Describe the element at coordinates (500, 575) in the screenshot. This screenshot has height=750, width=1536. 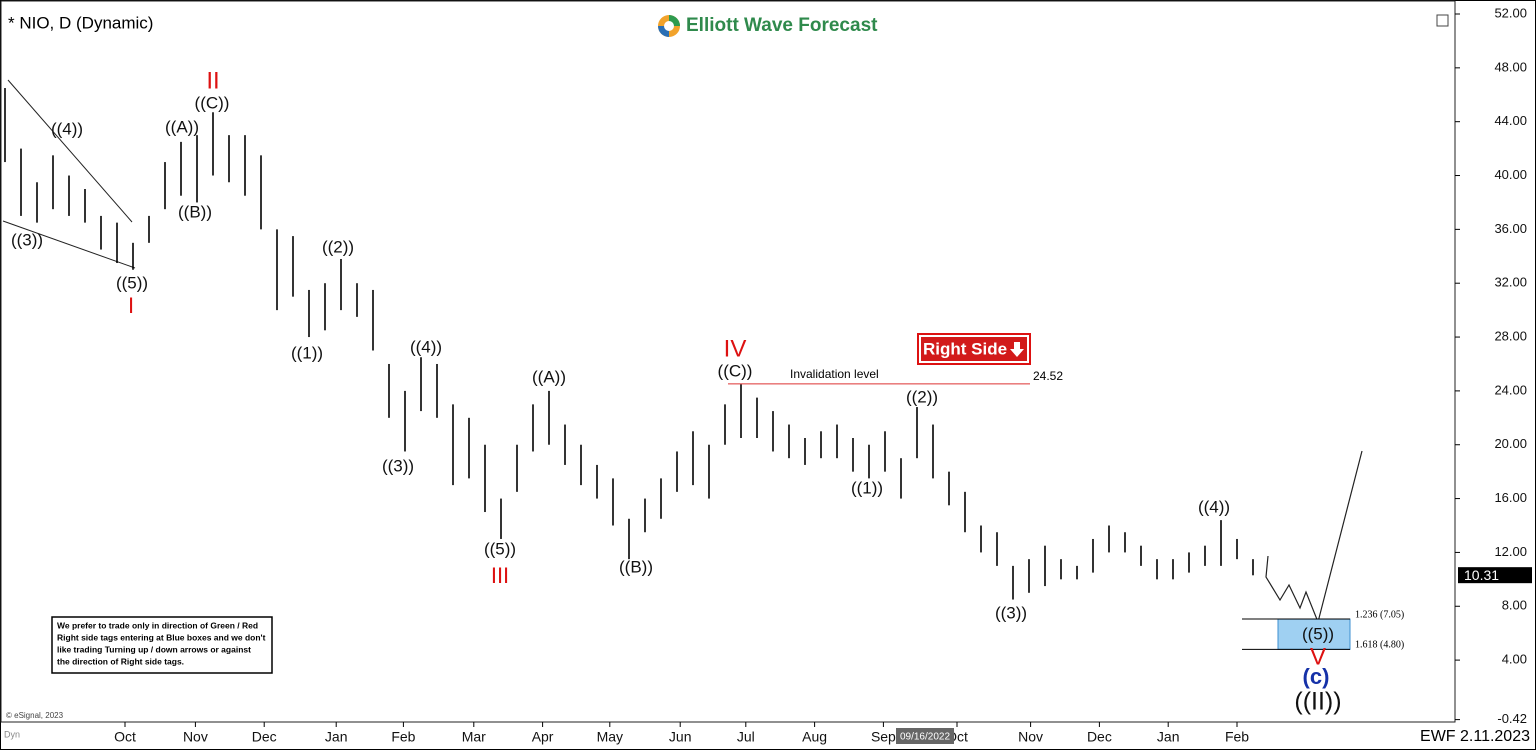
I see `wave-label: III` at that location.